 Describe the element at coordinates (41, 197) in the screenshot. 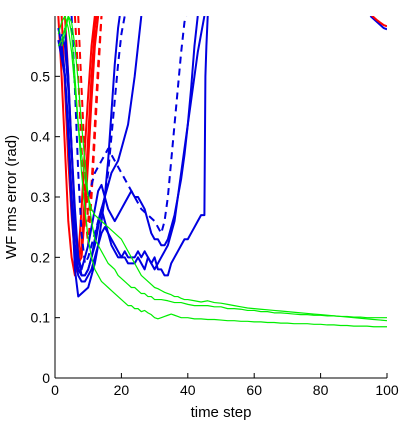

I see `y-tick-label: 0.3` at that location.